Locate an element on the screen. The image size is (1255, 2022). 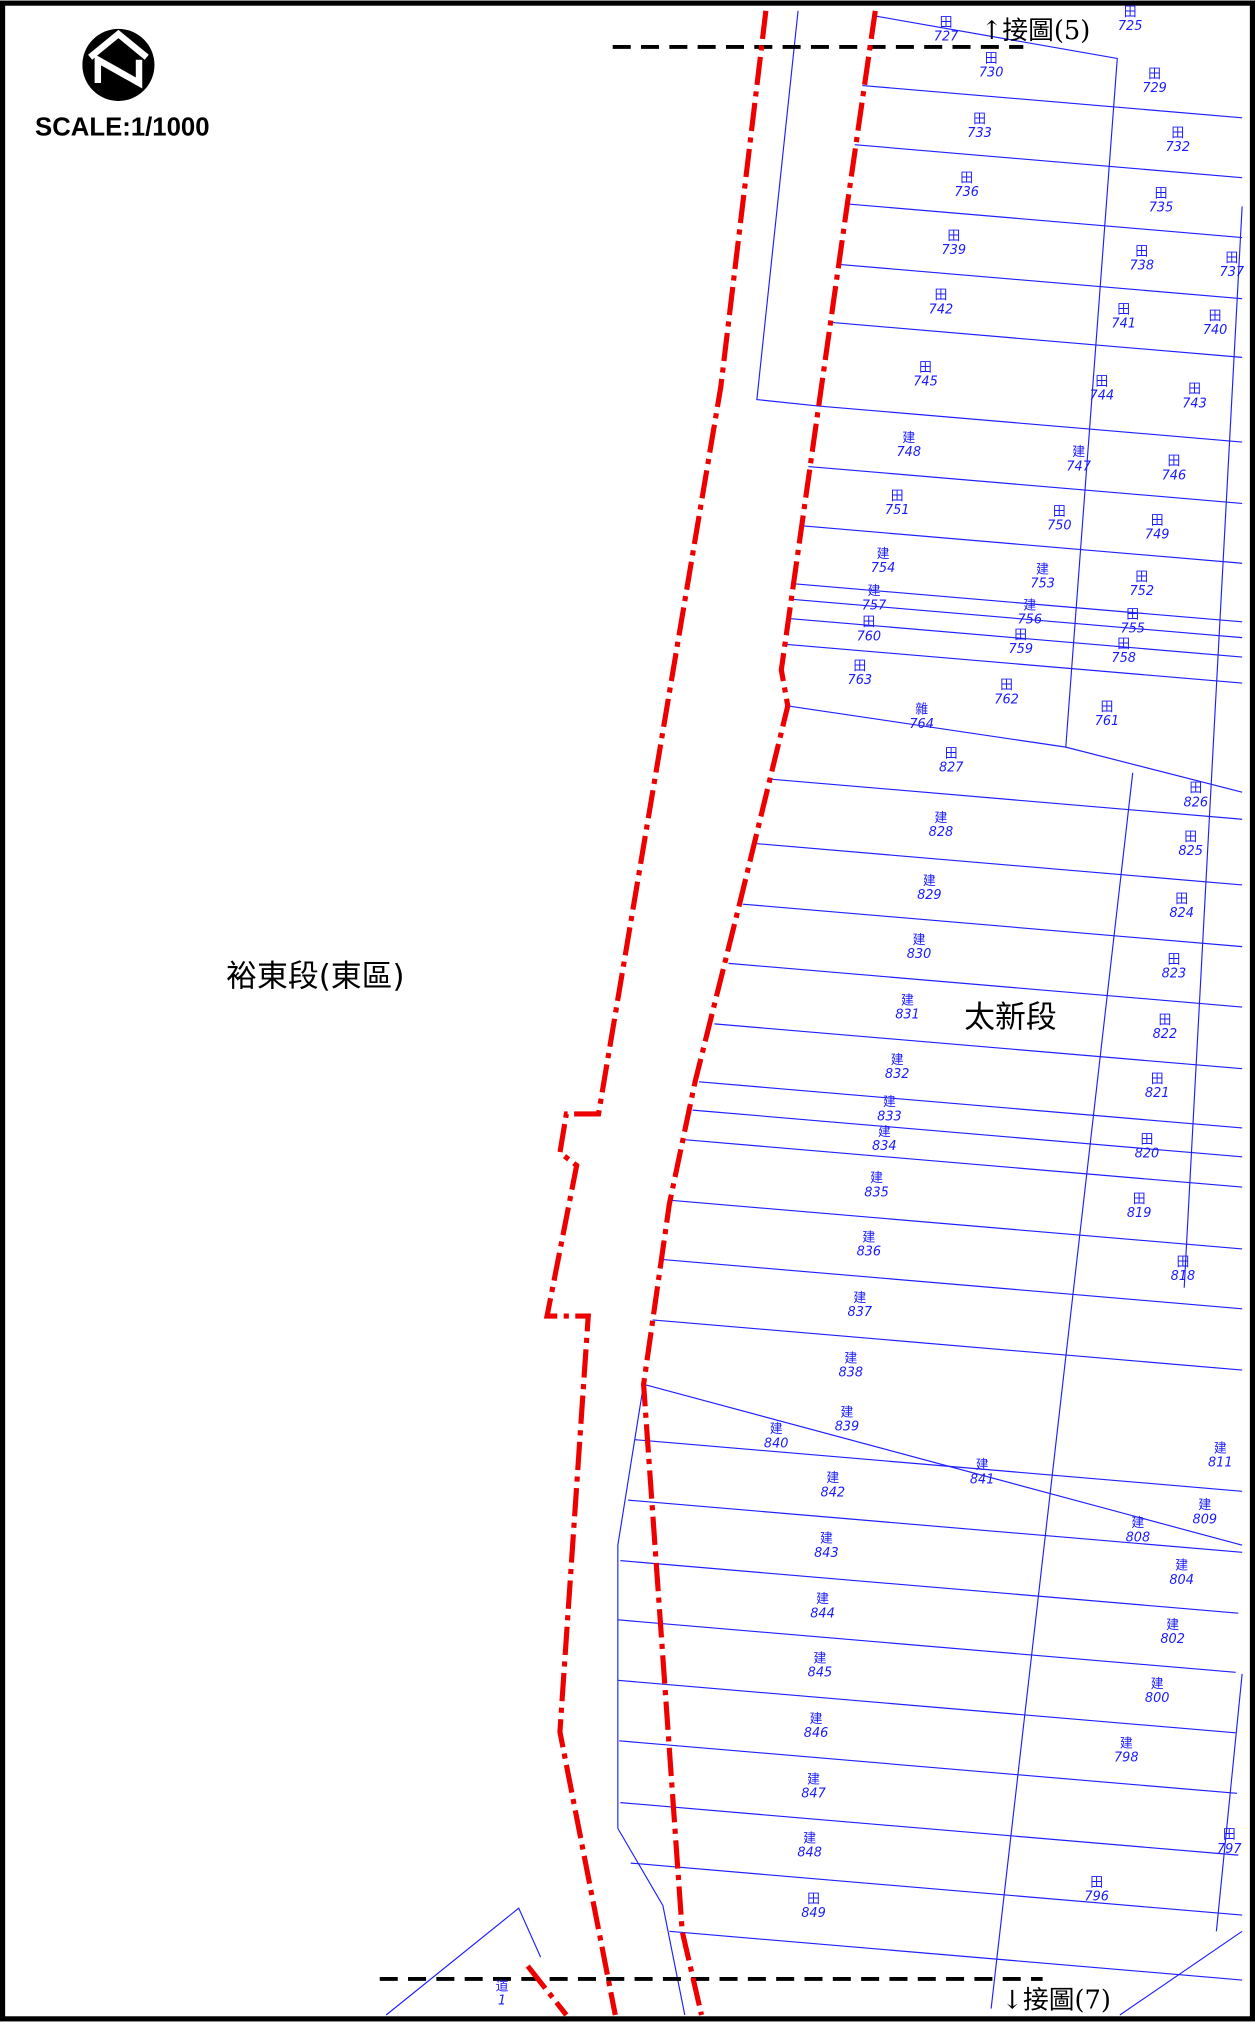
parcel-number: 798 is located at coordinates (1126, 1757).